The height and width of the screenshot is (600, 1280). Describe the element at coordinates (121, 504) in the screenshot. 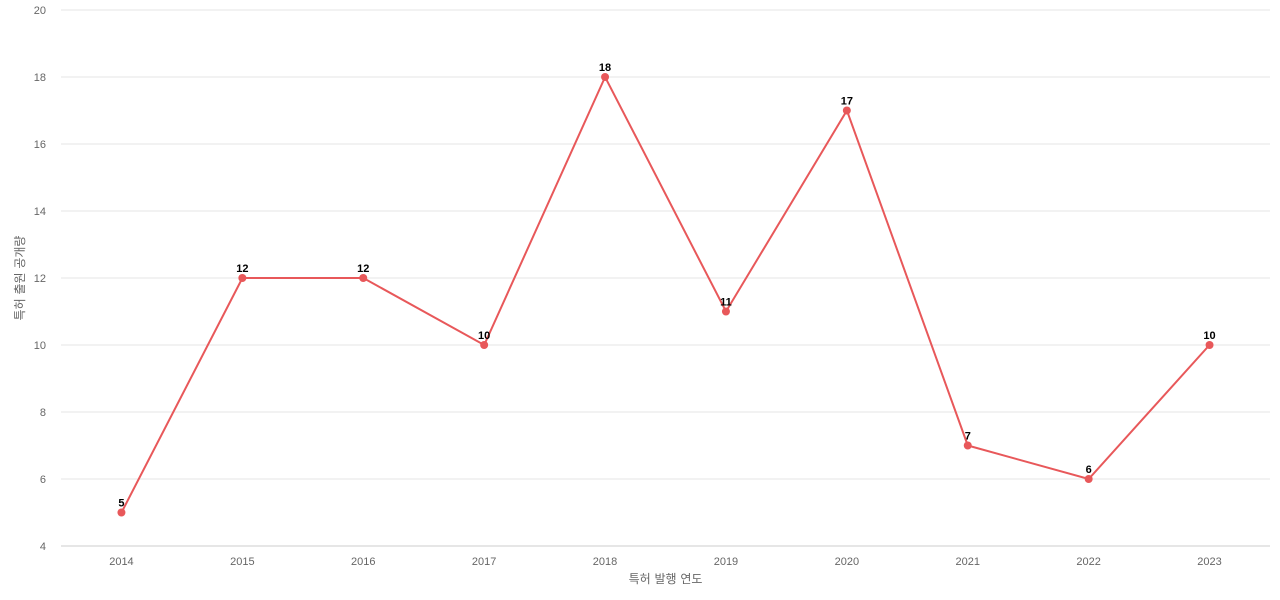

I see `data-label: 5` at that location.